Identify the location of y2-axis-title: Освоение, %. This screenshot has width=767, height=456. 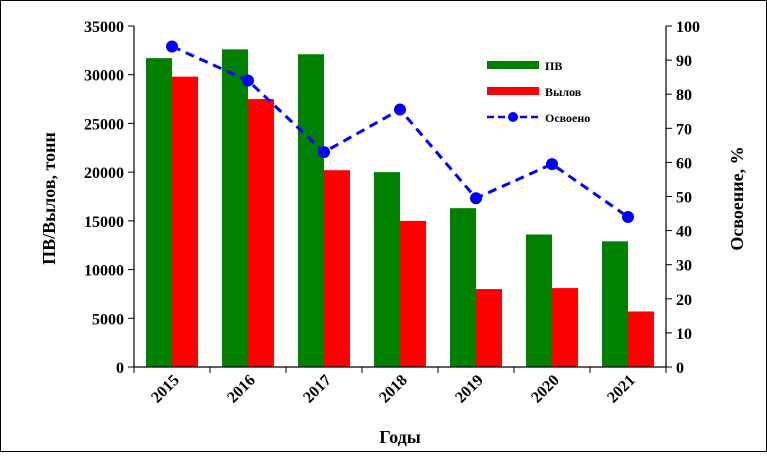
(737, 198).